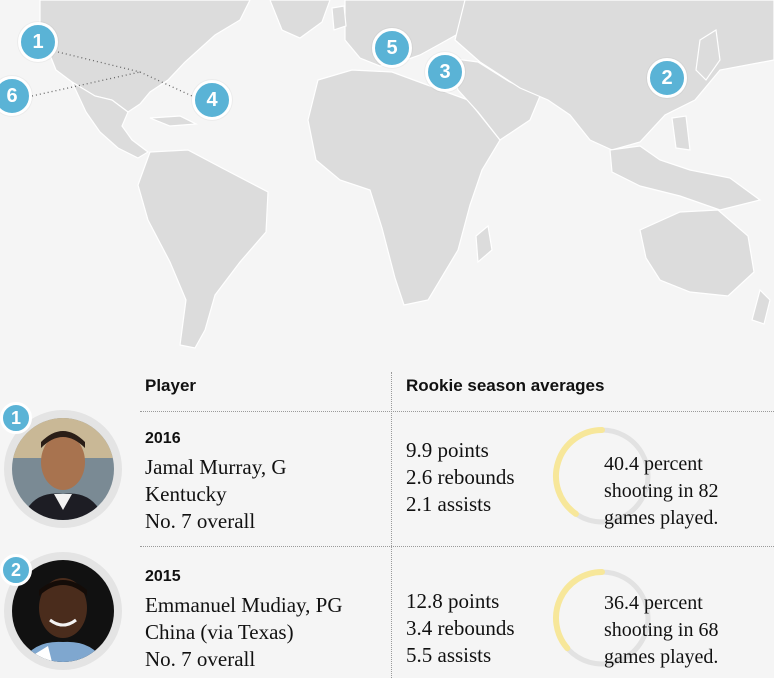  Describe the element at coordinates (708, 54) in the screenshot. I see `japan` at that location.